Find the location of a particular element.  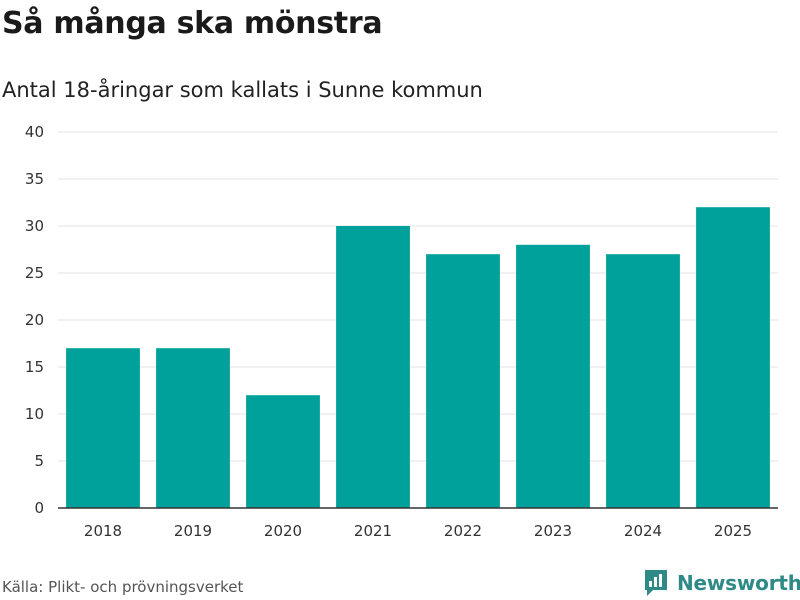

bar-2022 is located at coordinates (463, 381).